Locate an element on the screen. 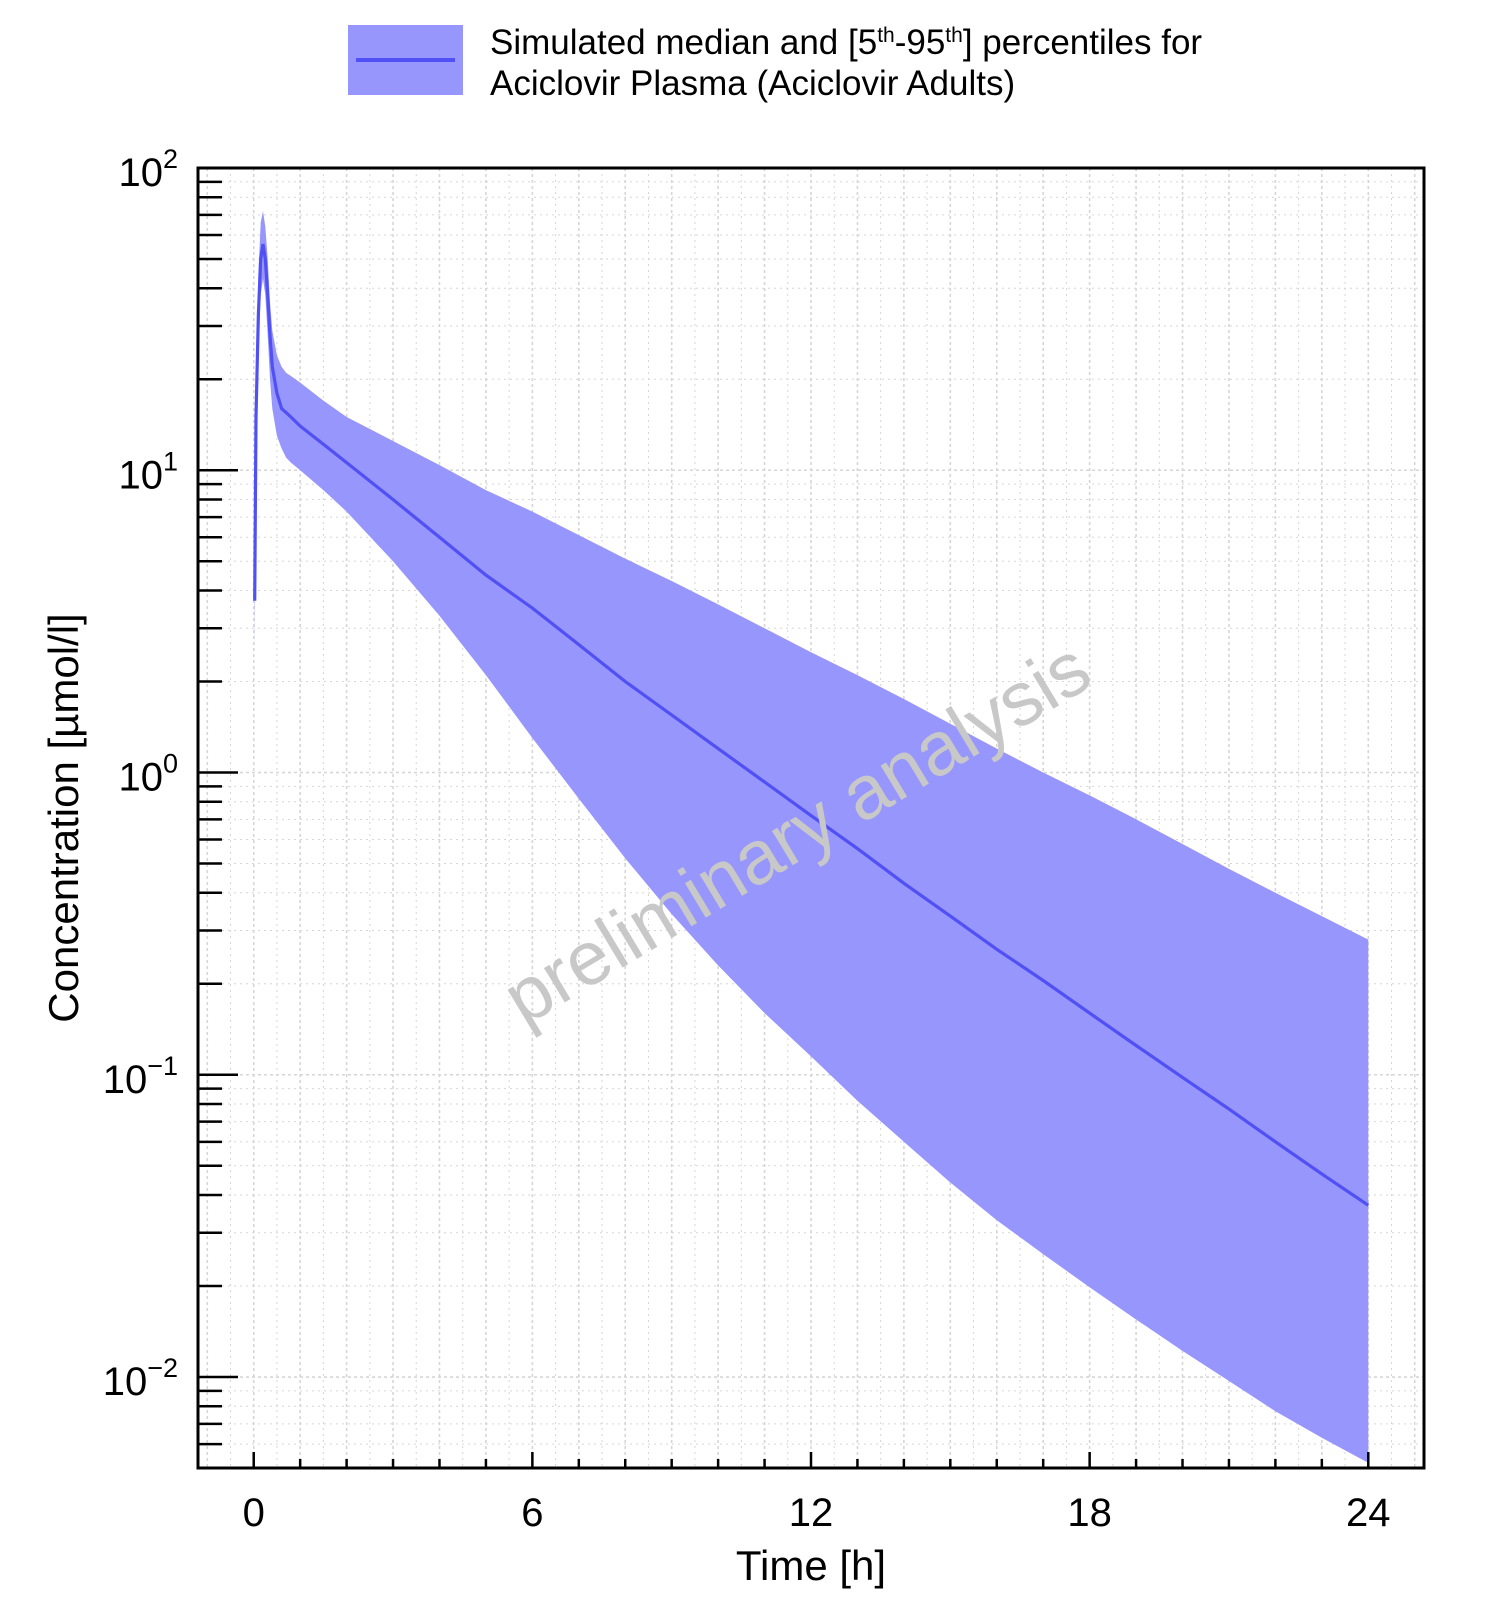 This screenshot has height=1623, width=1500. x-tick-labels: 0 6 12 18 24 is located at coordinates (817, 1513).